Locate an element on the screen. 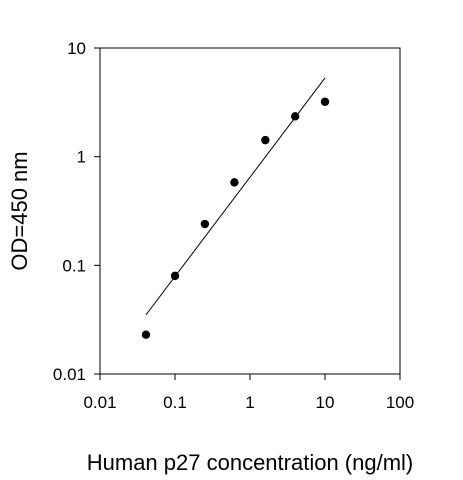  x-tick-label: 0.01 is located at coordinates (99, 402).